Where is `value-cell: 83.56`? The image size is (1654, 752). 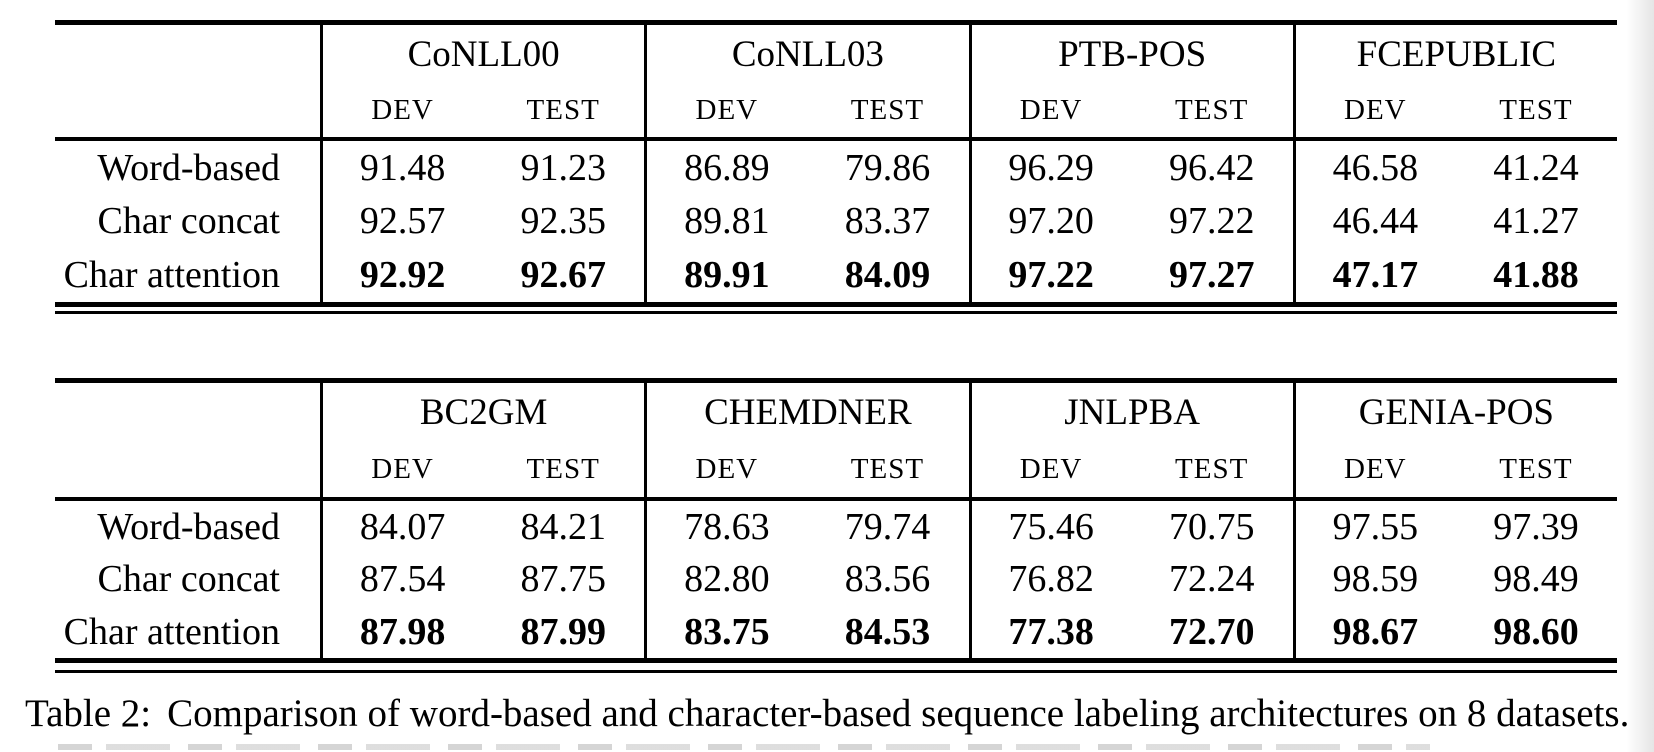 value-cell: 83.56 is located at coordinates (887, 579).